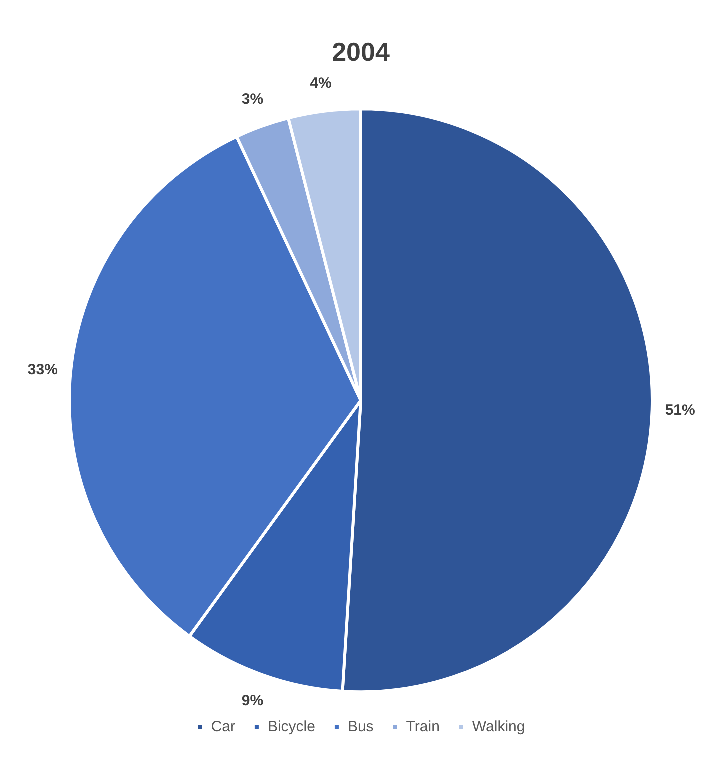  Describe the element at coordinates (223, 727) in the screenshot. I see `legend-label: Car` at that location.